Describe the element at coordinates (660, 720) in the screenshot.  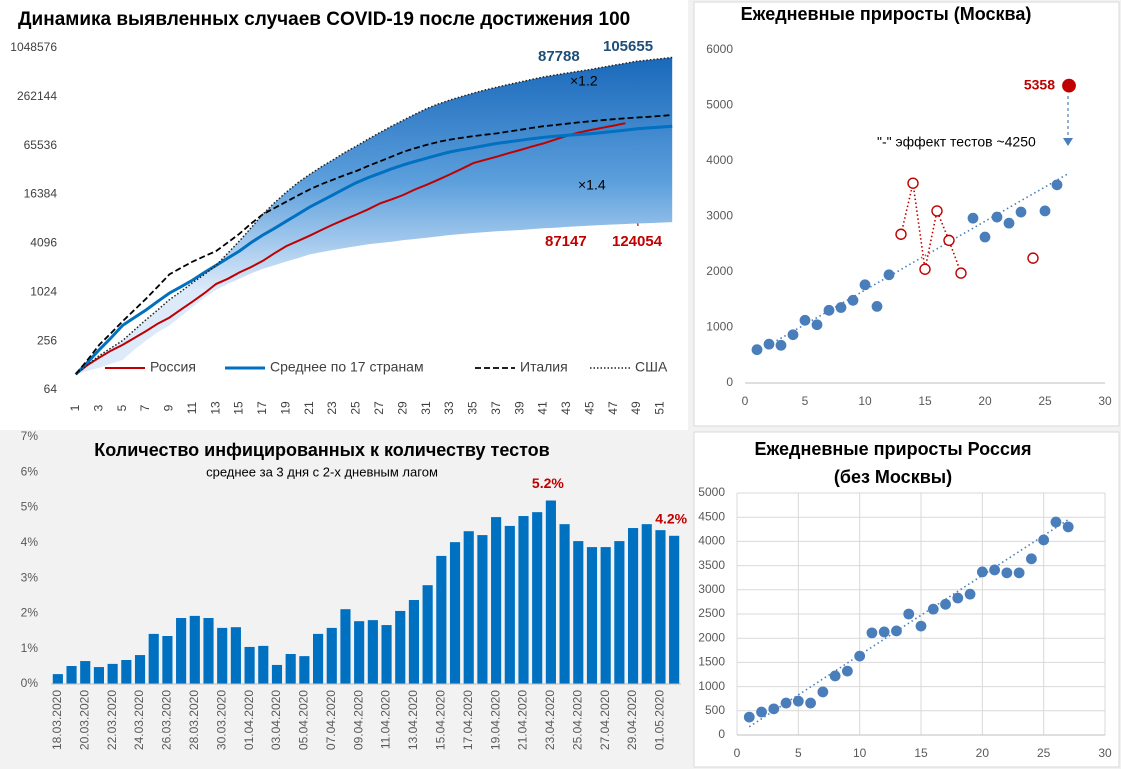
I see `x-tick-label: 01.05.2020` at that location.